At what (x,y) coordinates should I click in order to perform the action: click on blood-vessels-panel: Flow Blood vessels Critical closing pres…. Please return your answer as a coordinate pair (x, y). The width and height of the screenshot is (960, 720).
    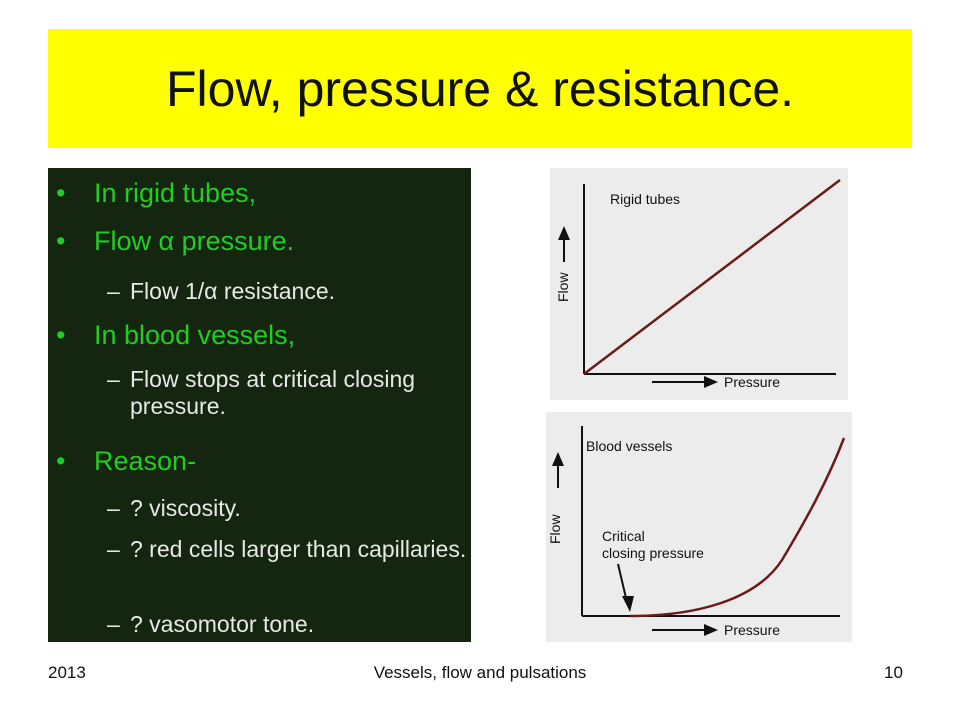
    Looking at the image, I should click on (699, 527).